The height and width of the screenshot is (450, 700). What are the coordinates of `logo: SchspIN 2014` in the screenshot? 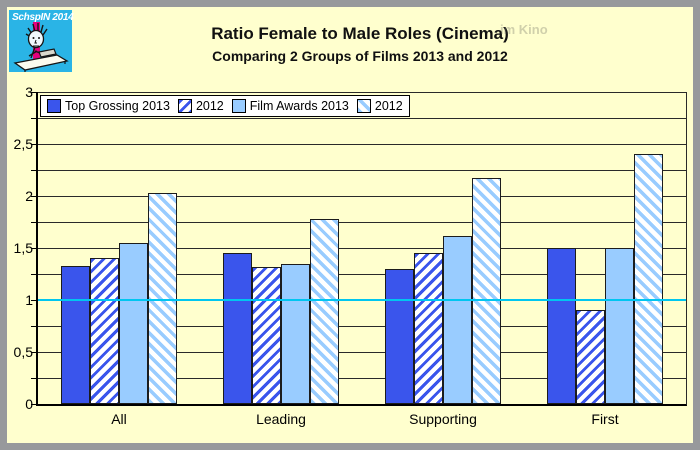 It's located at (41, 41).